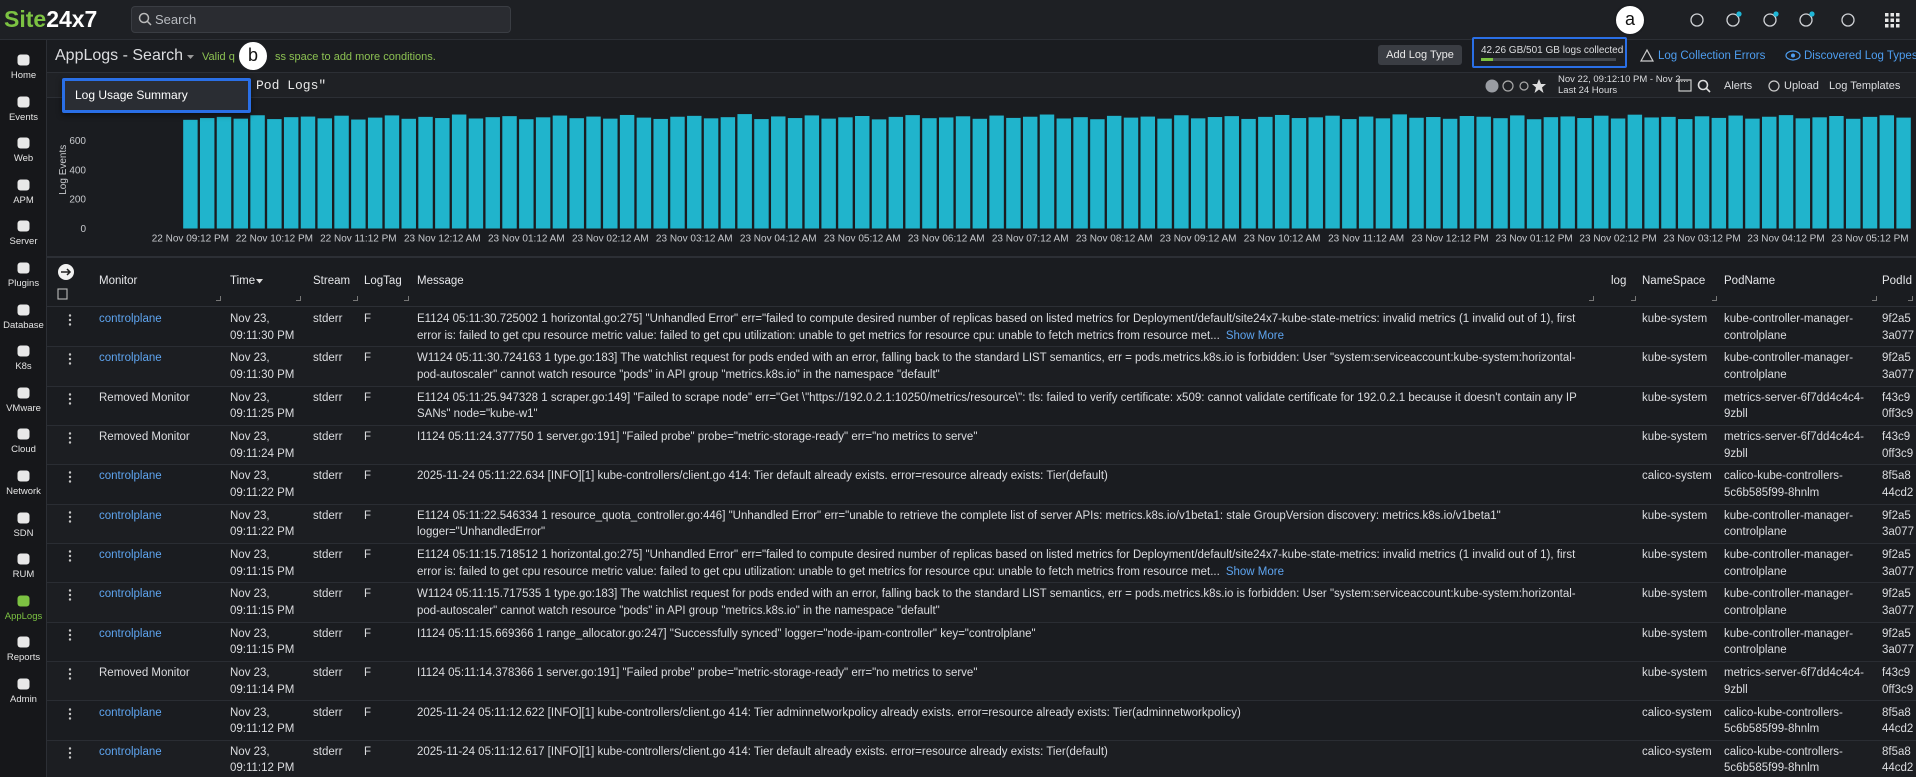 The width and height of the screenshot is (1916, 777). What do you see at coordinates (1738, 86) in the screenshot?
I see `alerts-button: Alerts` at bounding box center [1738, 86].